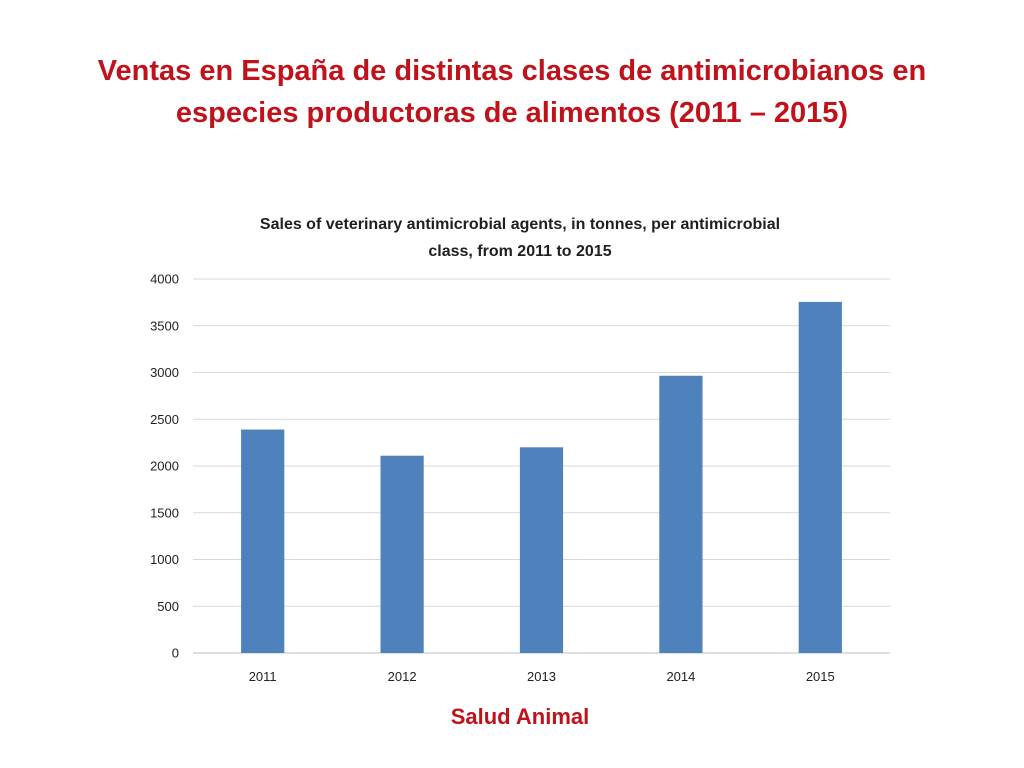 Image resolution: width=1024 pixels, height=768 pixels. What do you see at coordinates (402, 554) in the screenshot?
I see `bar-2012` at bounding box center [402, 554].